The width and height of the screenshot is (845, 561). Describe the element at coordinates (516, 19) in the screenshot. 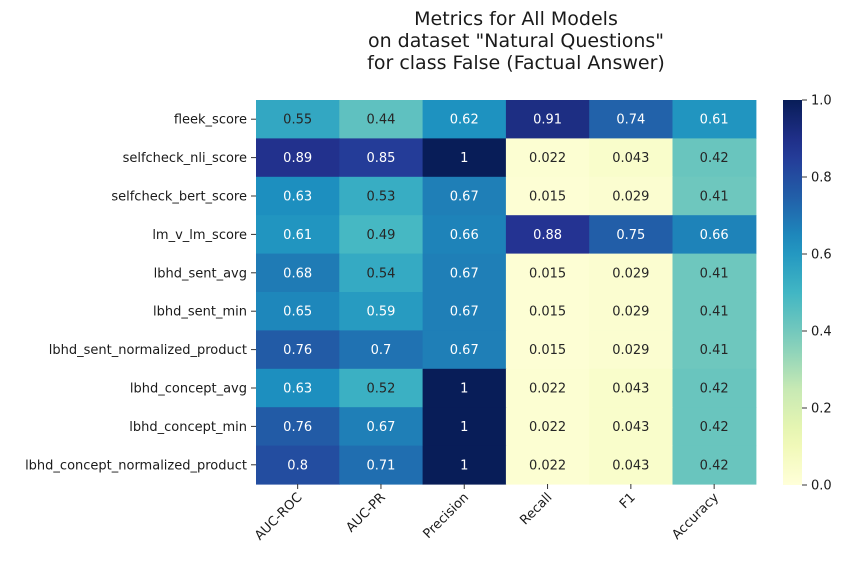

I see `chart-title-line-1: Metrics for All Models` at that location.